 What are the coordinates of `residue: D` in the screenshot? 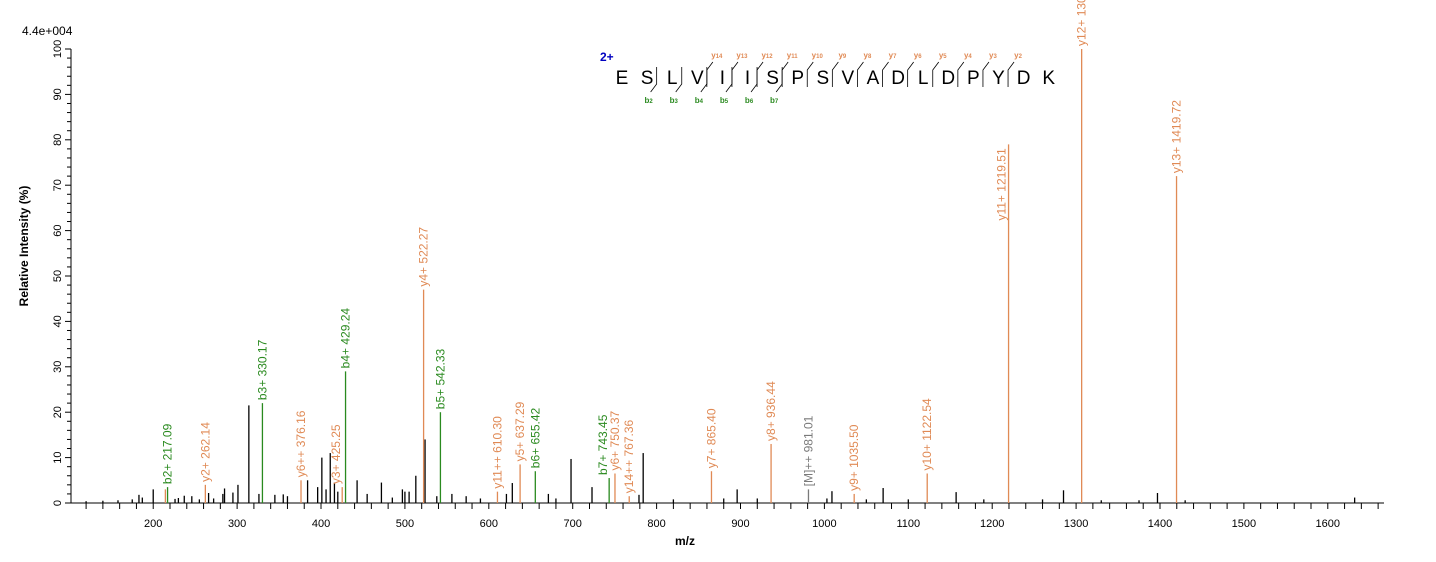 It's located at (898, 78).